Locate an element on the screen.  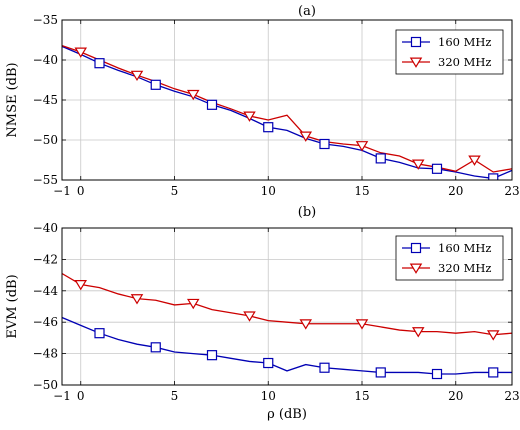
y-tick-label: −45 is located at coordinates (45, 100).